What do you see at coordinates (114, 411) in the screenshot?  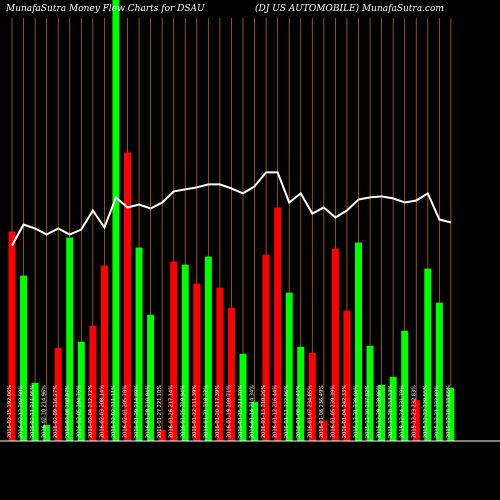 I see `x-tick-label: 2016-02-02 211.11%` at bounding box center [114, 411].